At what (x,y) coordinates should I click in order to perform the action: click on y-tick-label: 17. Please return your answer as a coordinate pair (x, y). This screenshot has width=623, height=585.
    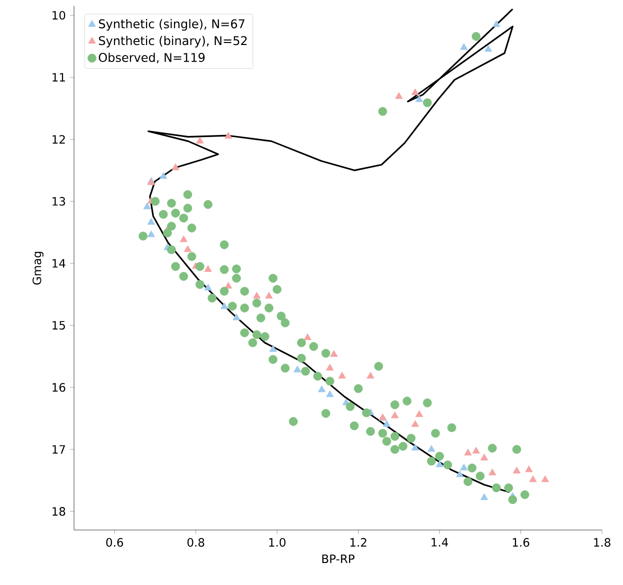
    Looking at the image, I should click on (58, 449).